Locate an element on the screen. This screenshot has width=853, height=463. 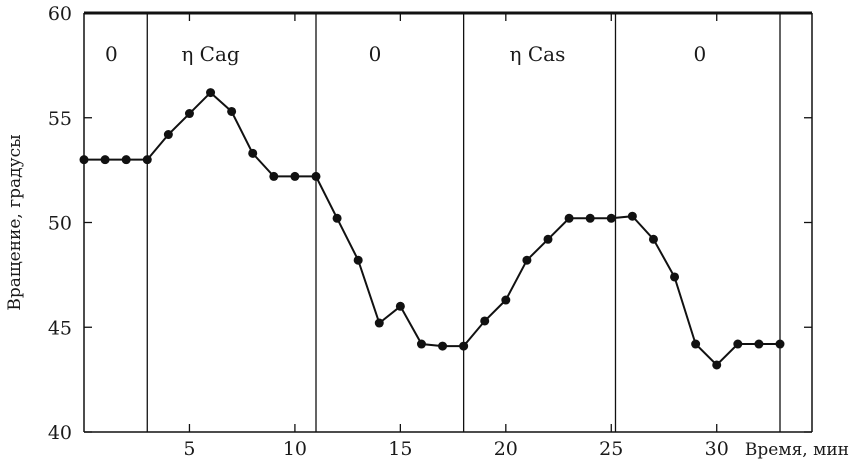
region-label: η Cag is located at coordinates (210, 54).